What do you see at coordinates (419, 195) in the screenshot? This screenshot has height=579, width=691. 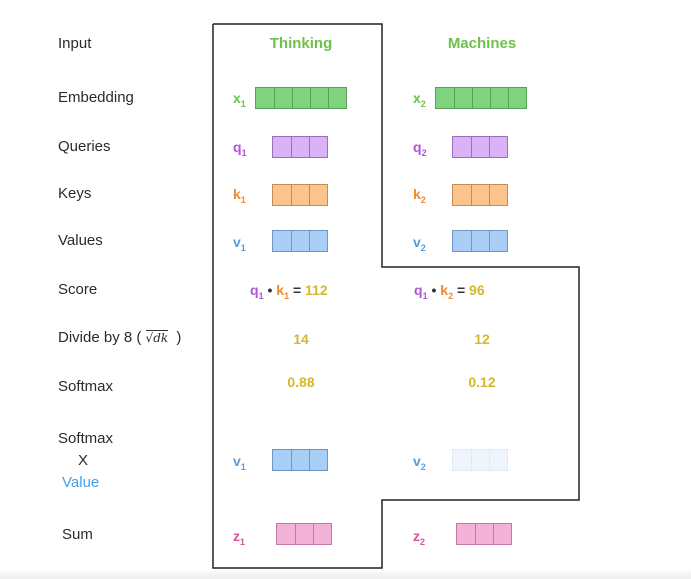 I see `key-symbol-2: k2` at bounding box center [419, 195].